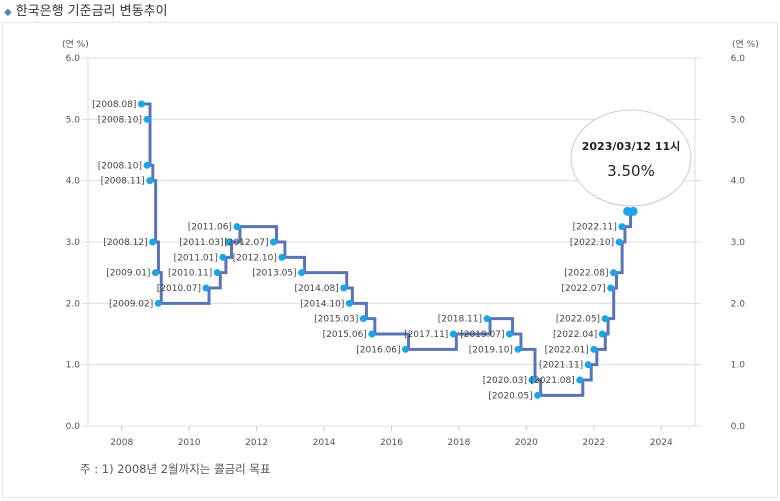  Describe the element at coordinates (75, 44) in the screenshot. I see `y-axis-label-left: (연 %)` at that location.